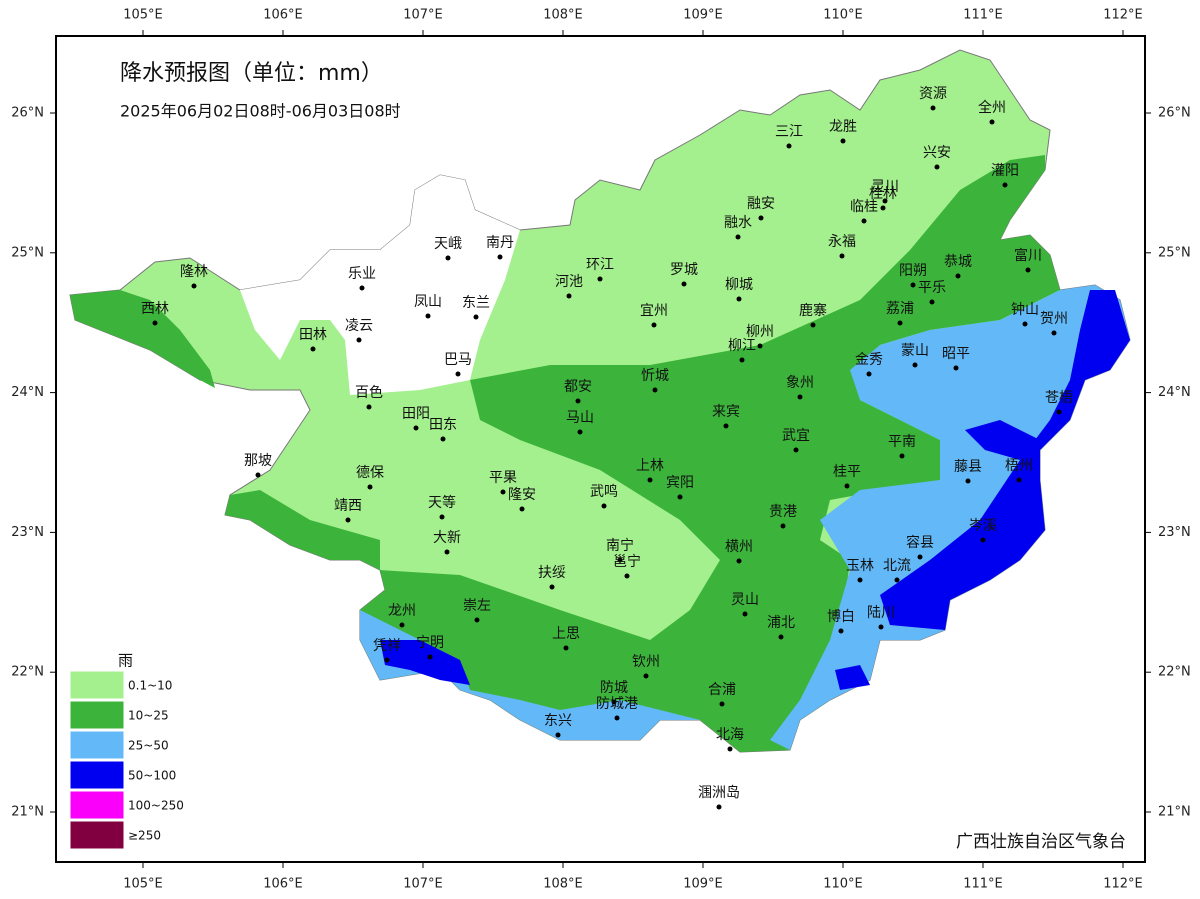 The height and width of the screenshot is (899, 1200). Describe the element at coordinates (869, 360) in the screenshot. I see `city-label: 金秀` at that location.